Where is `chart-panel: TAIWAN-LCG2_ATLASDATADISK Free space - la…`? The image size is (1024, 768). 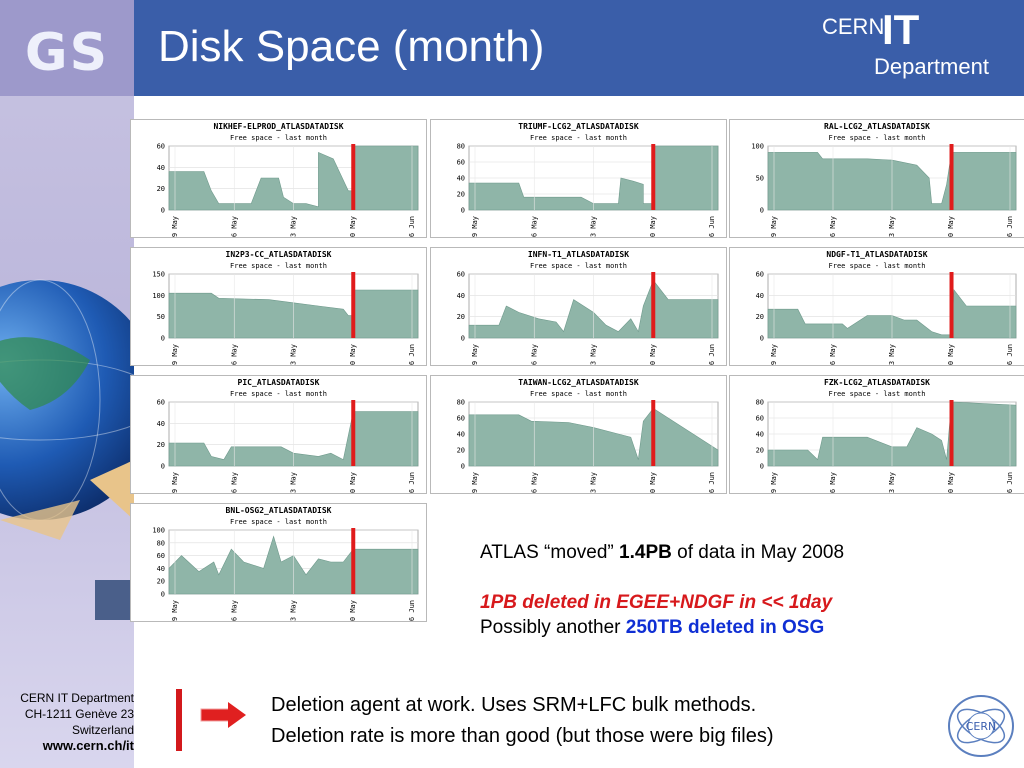 chart-panel: TAIWAN-LCG2_ATLASDATADISK Free space - la… is located at coordinates (578, 434).